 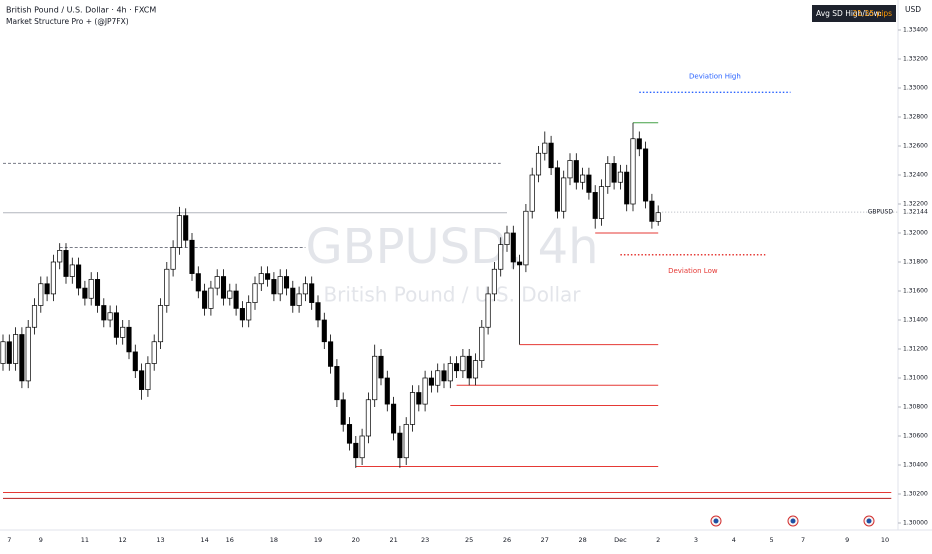 I want to click on info-box, so click(x=854, y=13).